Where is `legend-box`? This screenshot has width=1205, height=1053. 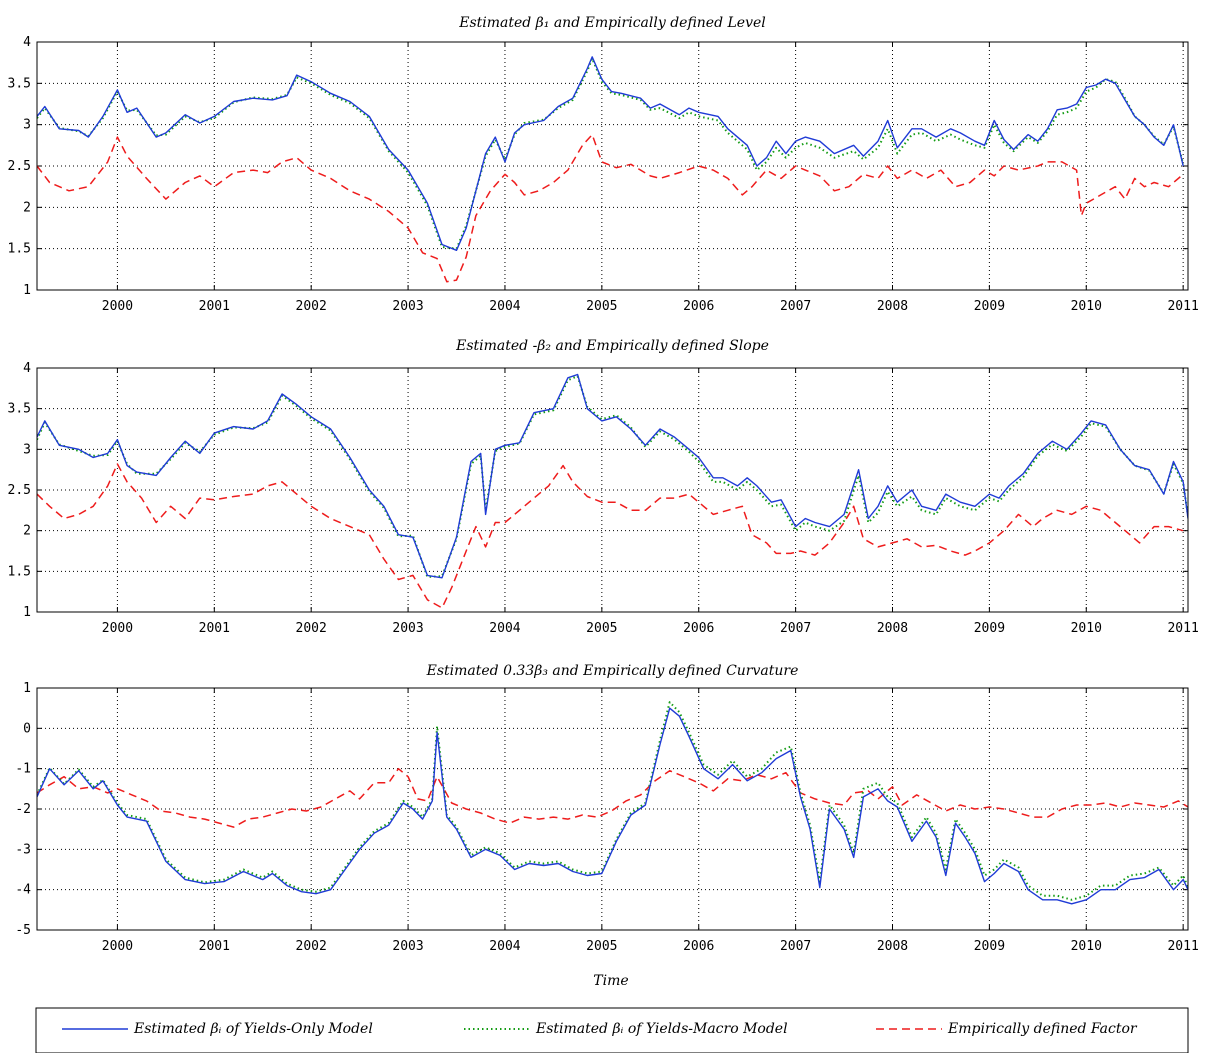 legend-box is located at coordinates (612, 1030).